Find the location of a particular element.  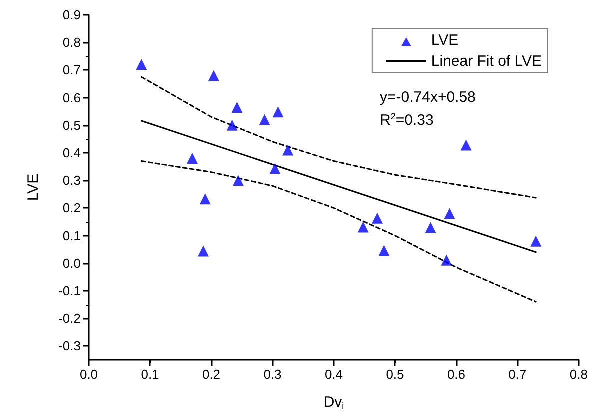

x-tick-label: 0.8 is located at coordinates (579, 374).